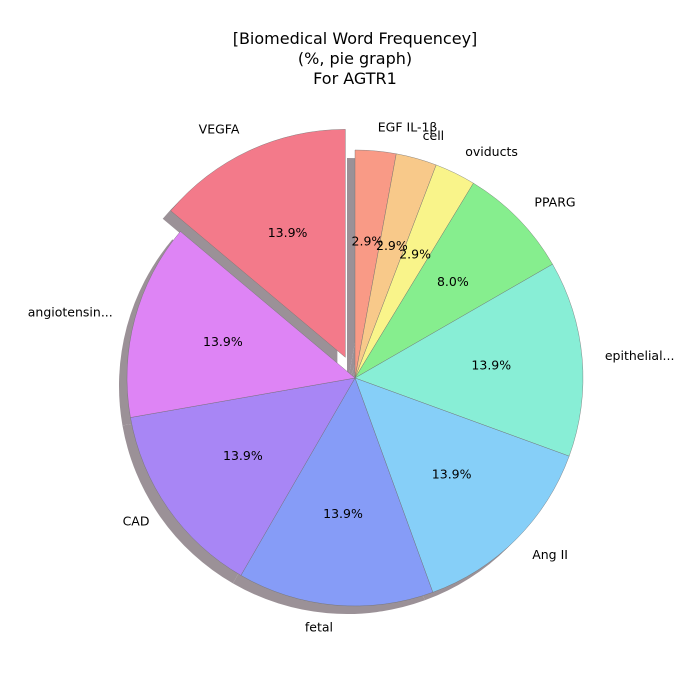 The height and width of the screenshot is (700, 700). What do you see at coordinates (258, 243) in the screenshot?
I see `pie-slice-vegfa` at bounding box center [258, 243].